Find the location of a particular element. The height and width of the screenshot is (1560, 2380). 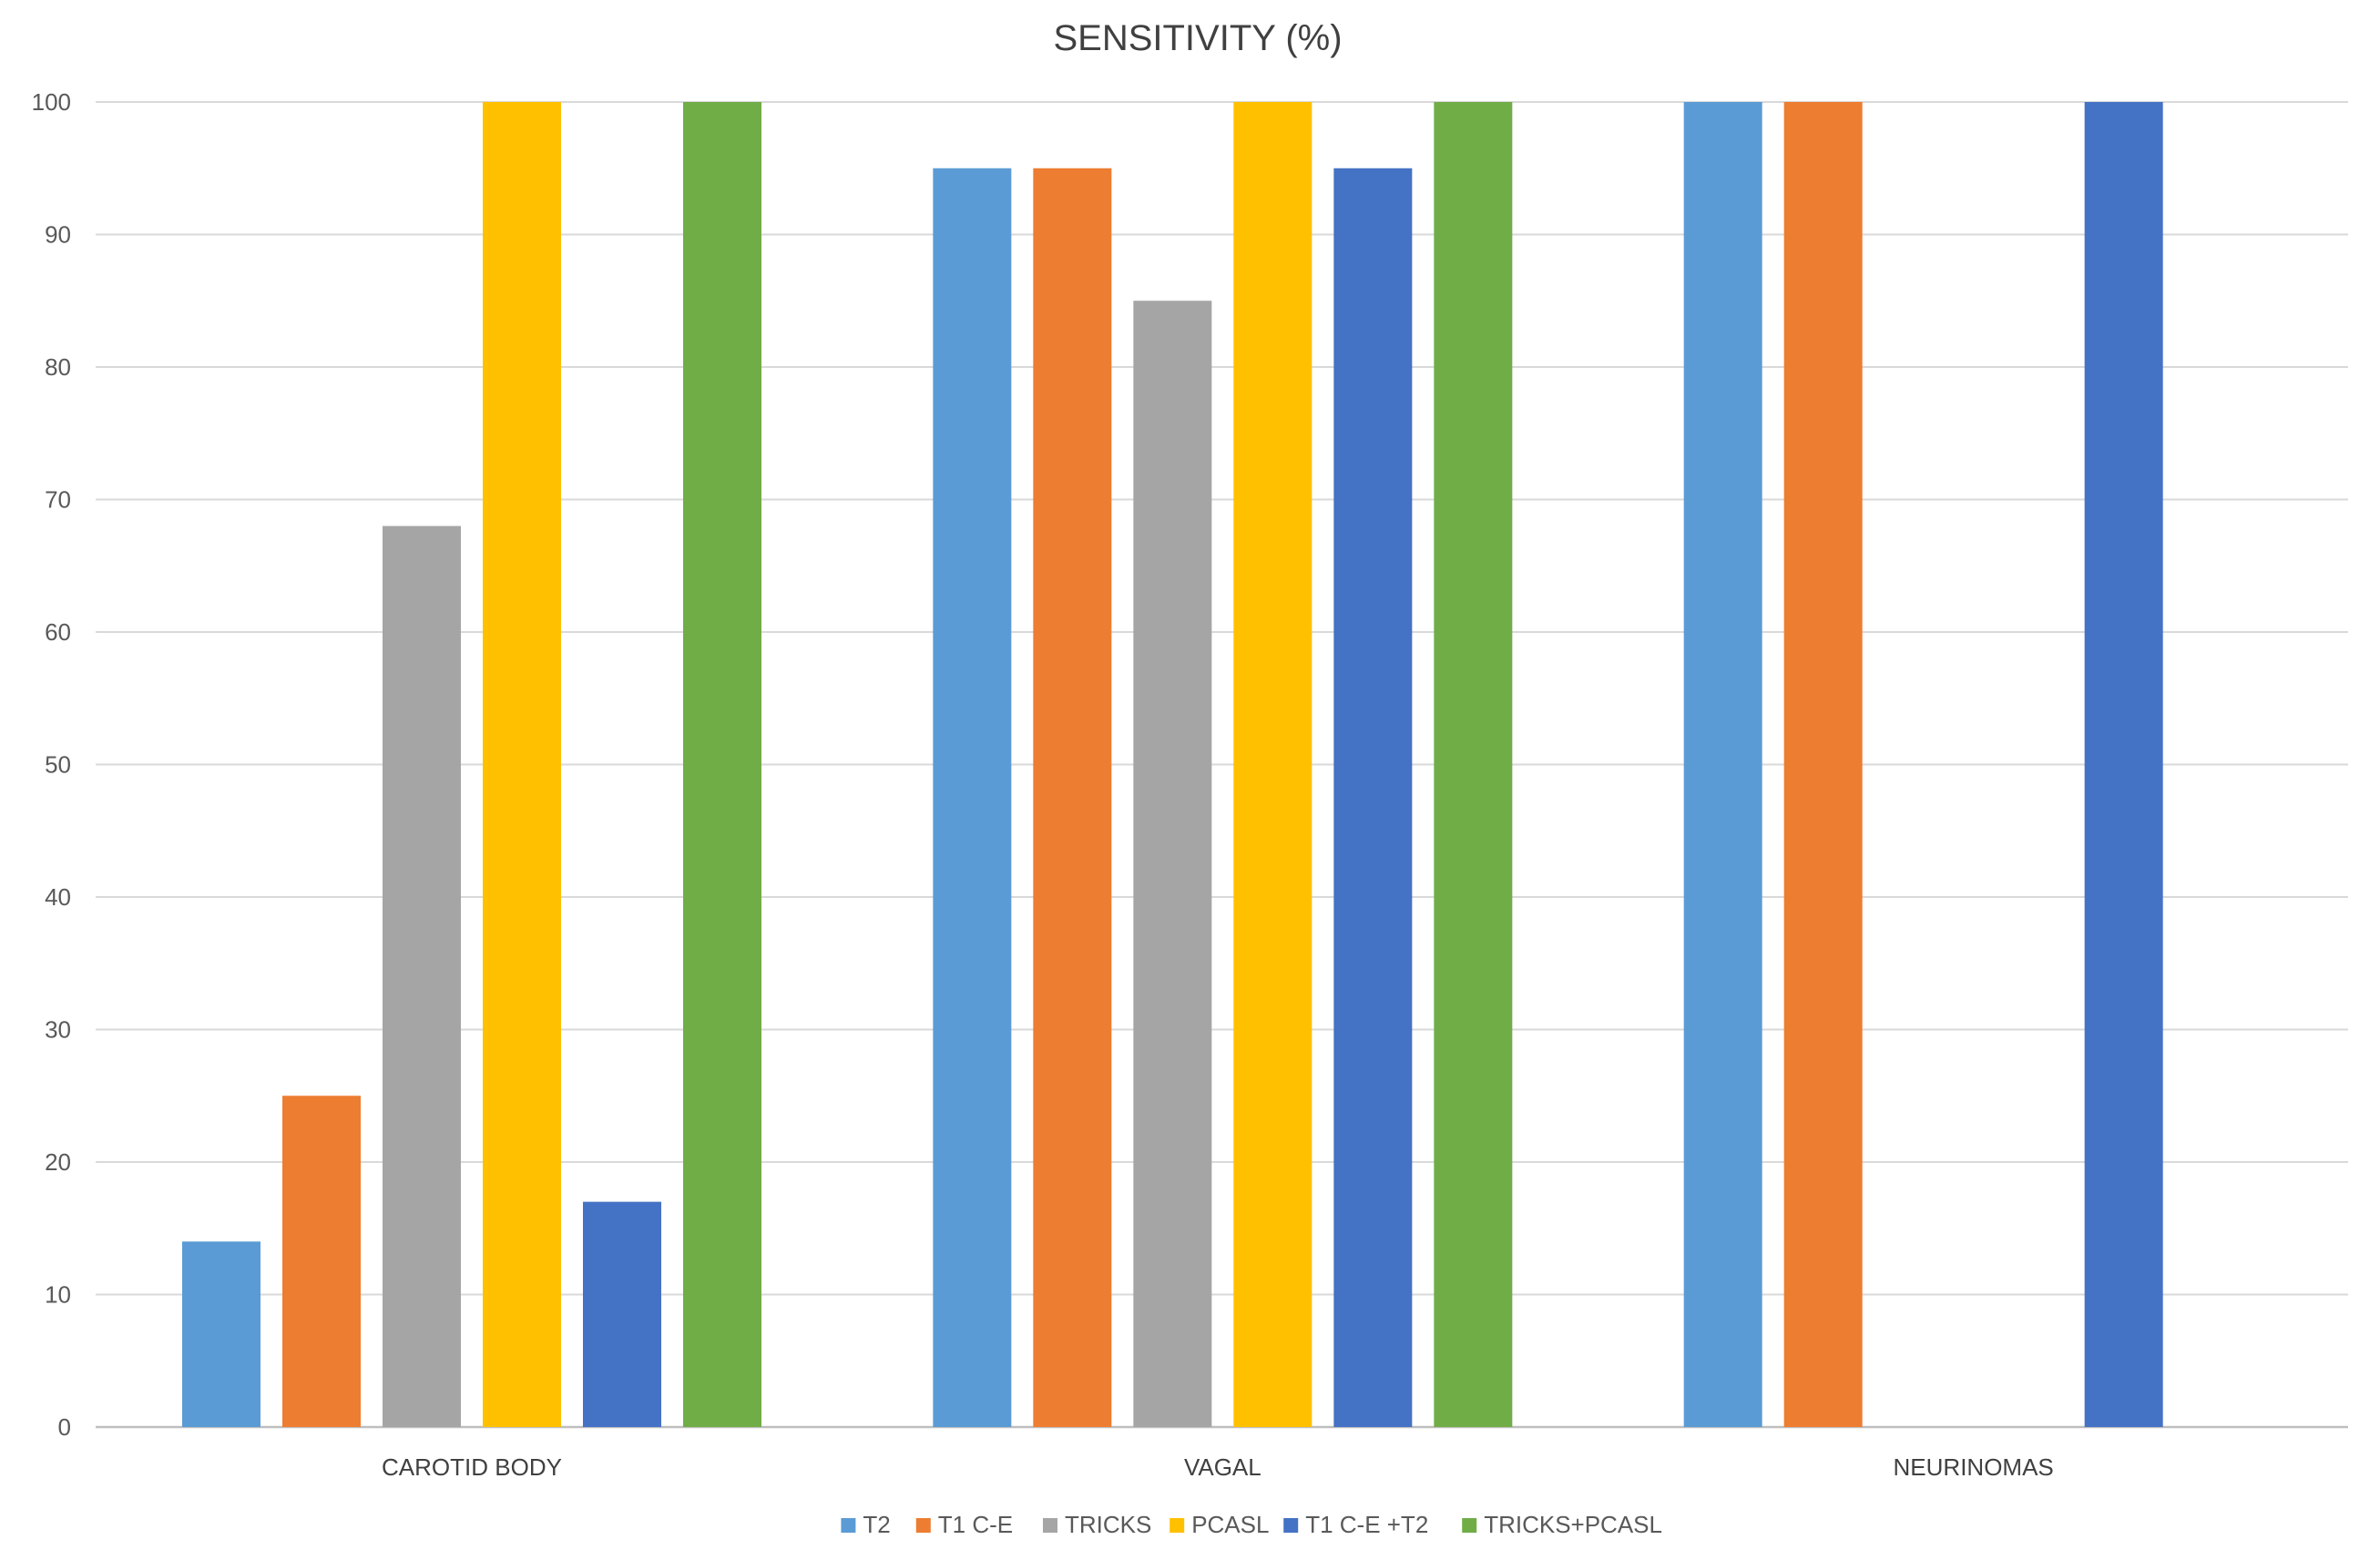

category-label: VAGAL is located at coordinates (1223, 1467).